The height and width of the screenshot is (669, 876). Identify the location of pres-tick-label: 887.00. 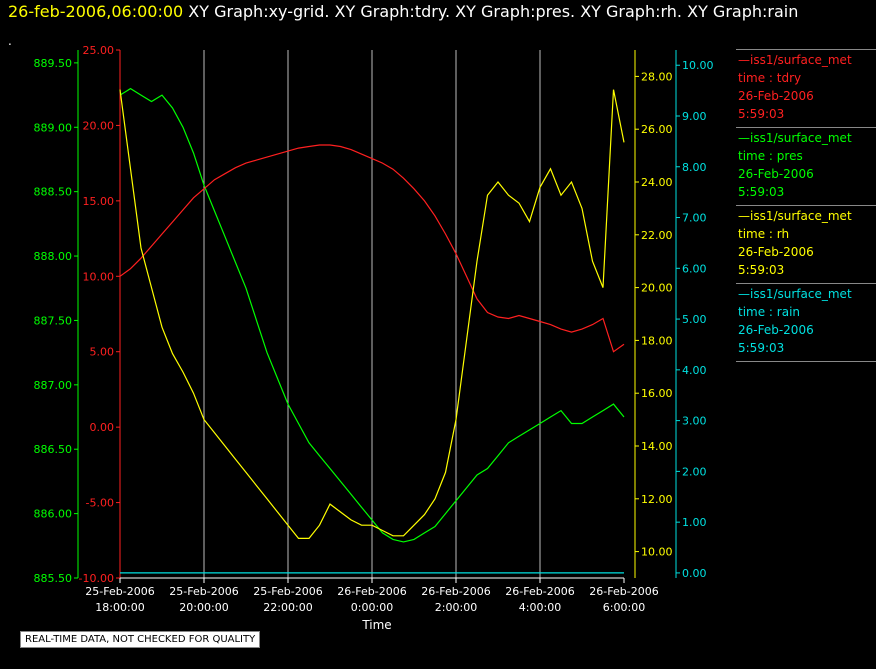
(53, 385).